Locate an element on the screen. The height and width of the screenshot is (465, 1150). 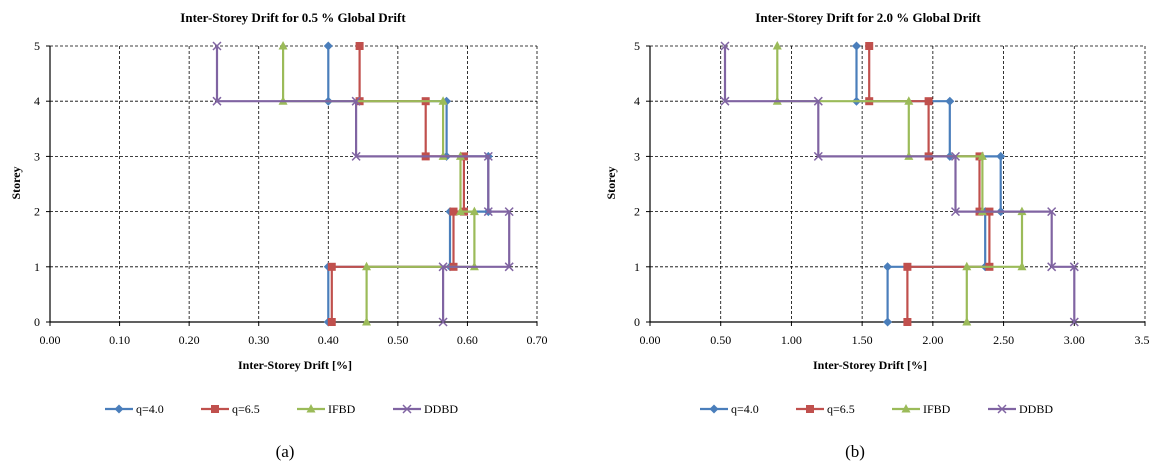
x-tick-label: 3.00 is located at coordinates (1074, 340).